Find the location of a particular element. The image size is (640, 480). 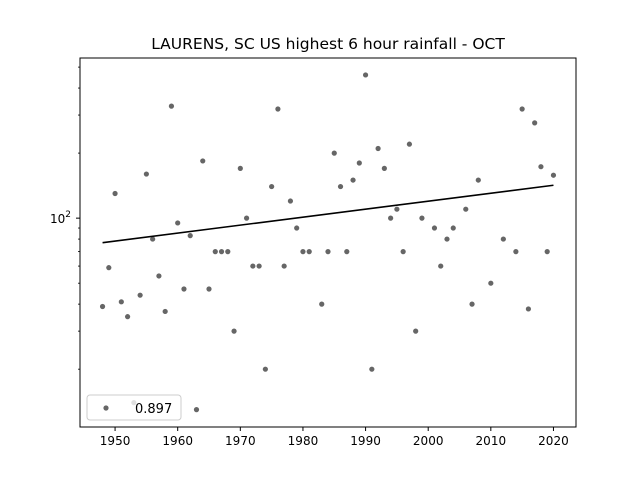

x-tick-label: 1990 is located at coordinates (365, 441).